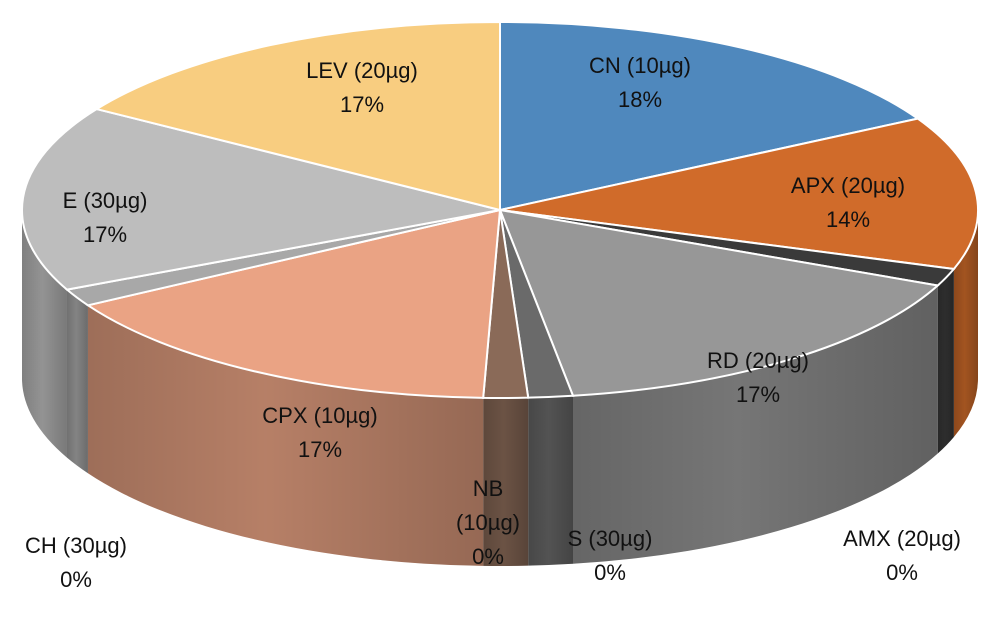 This screenshot has height=620, width=999. What do you see at coordinates (739, 194) in the screenshot?
I see `pie-slice-apx` at bounding box center [739, 194].